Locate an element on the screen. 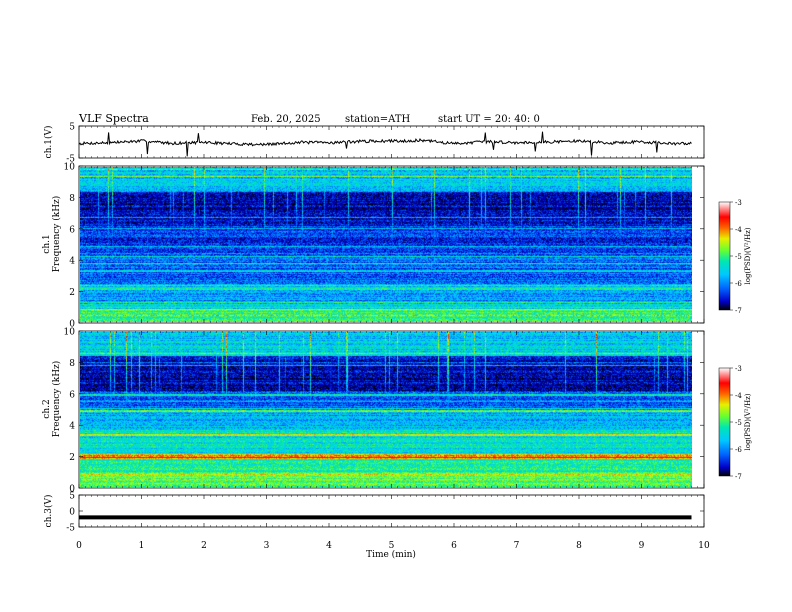 The width and height of the screenshot is (792, 612). station-label: station=ATH is located at coordinates (378, 119).